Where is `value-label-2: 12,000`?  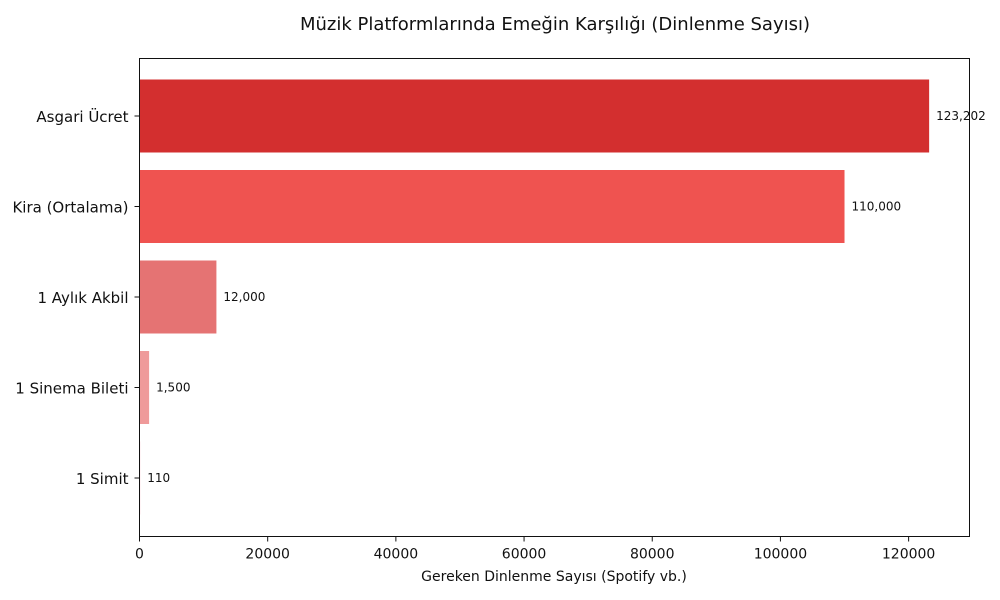
value-label-2: 12,000 is located at coordinates (244, 297).